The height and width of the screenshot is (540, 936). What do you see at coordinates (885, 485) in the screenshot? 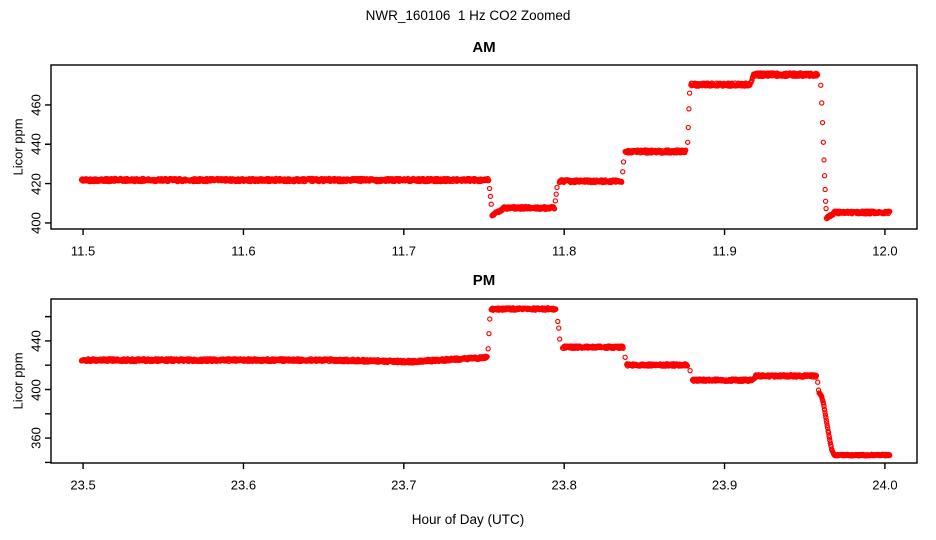
I see `x-tick-label: 24.0` at bounding box center [885, 485].